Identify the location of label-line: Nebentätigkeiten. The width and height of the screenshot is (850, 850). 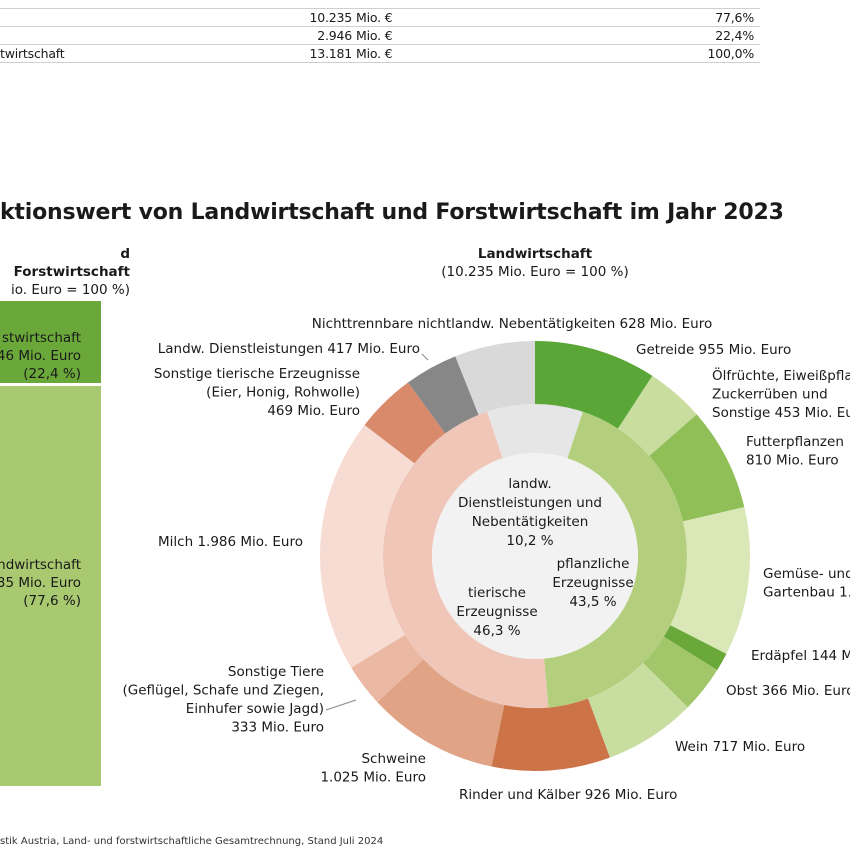
(530, 522).